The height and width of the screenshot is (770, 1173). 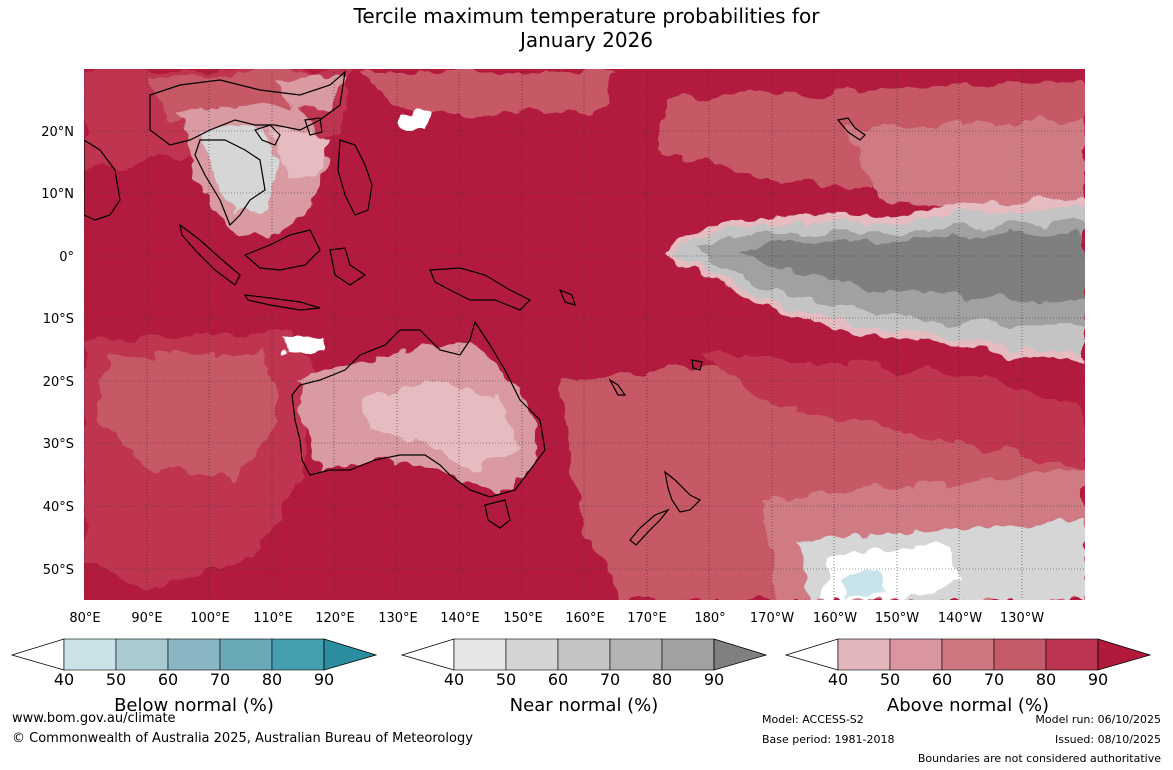 What do you see at coordinates (740, 654) in the screenshot?
I see `colorbar-near-high-extend` at bounding box center [740, 654].